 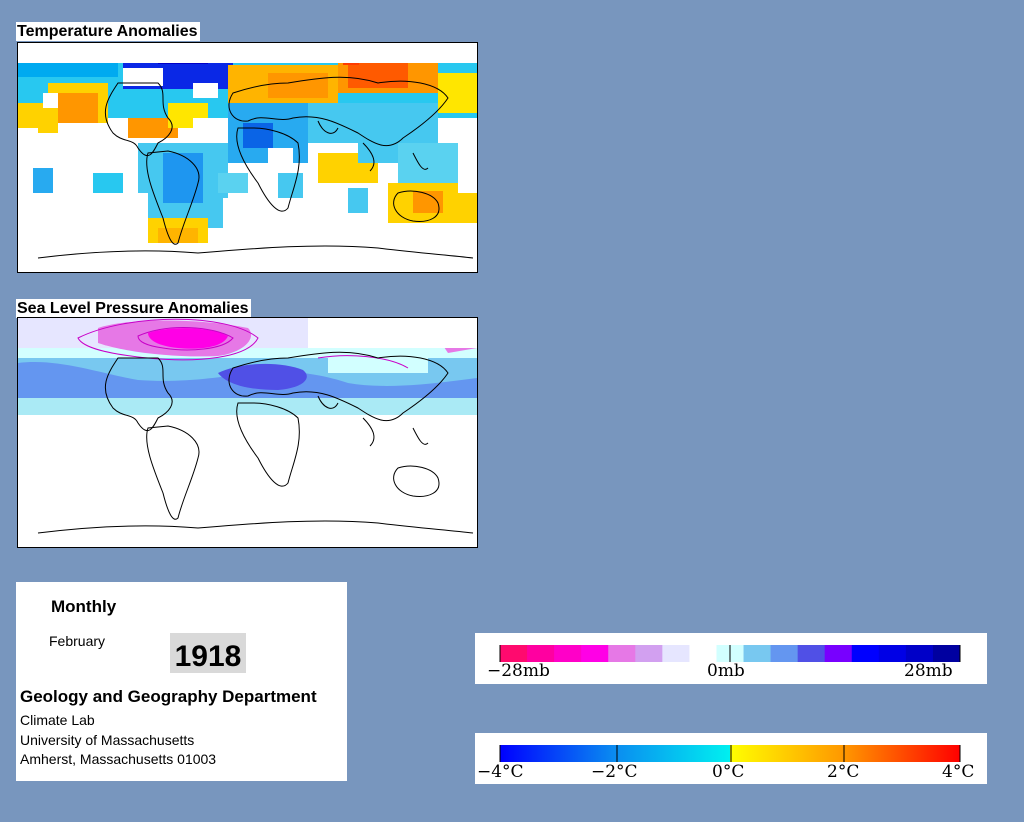 I want to click on address-line: Amherst, Massachusetts 01003, so click(x=118, y=759).